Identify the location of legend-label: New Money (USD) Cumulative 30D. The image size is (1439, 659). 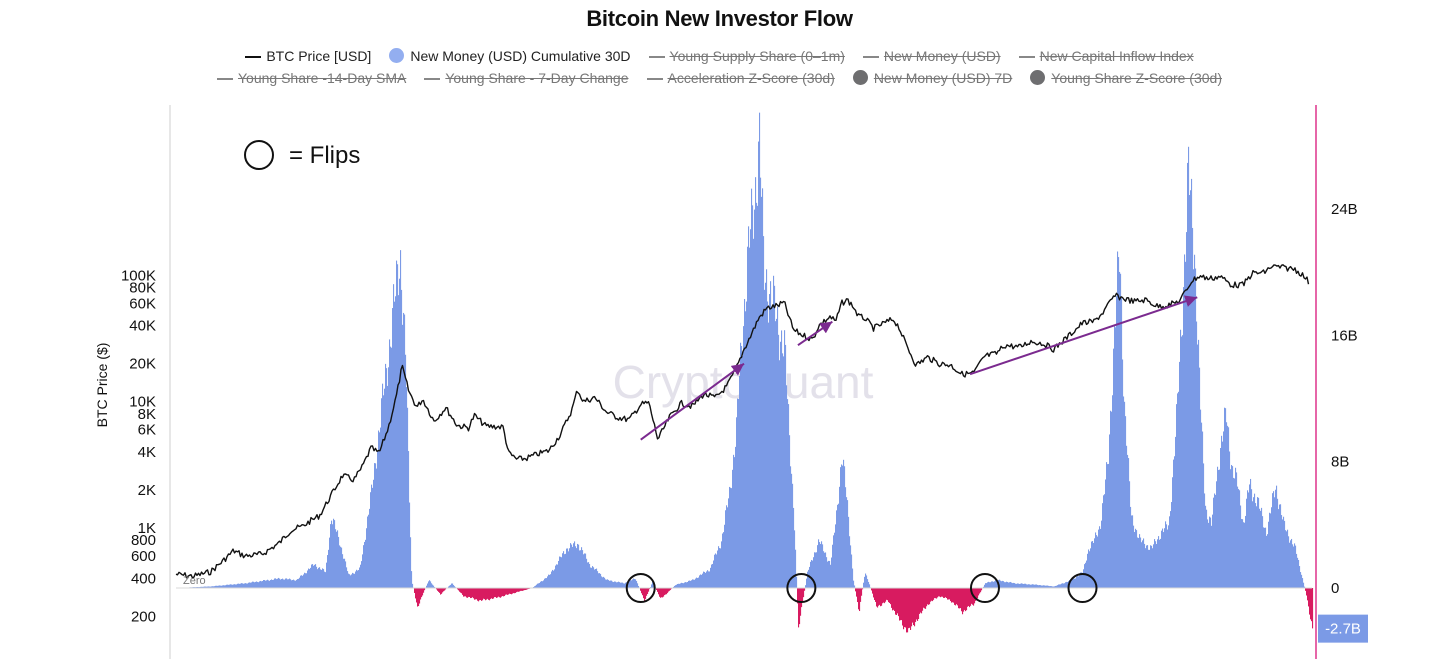
(520, 56).